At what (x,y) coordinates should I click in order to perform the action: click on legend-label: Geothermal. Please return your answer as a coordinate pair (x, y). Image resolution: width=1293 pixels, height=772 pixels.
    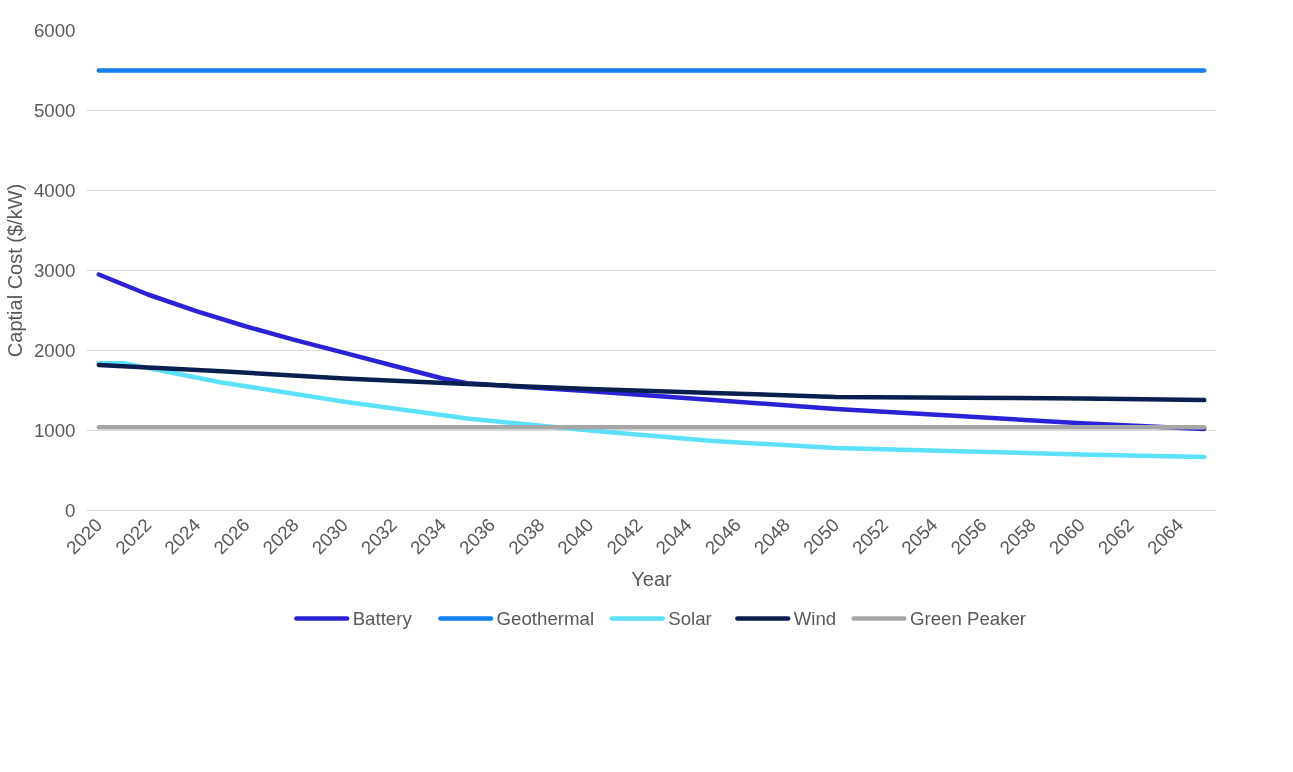
    Looking at the image, I should click on (545, 618).